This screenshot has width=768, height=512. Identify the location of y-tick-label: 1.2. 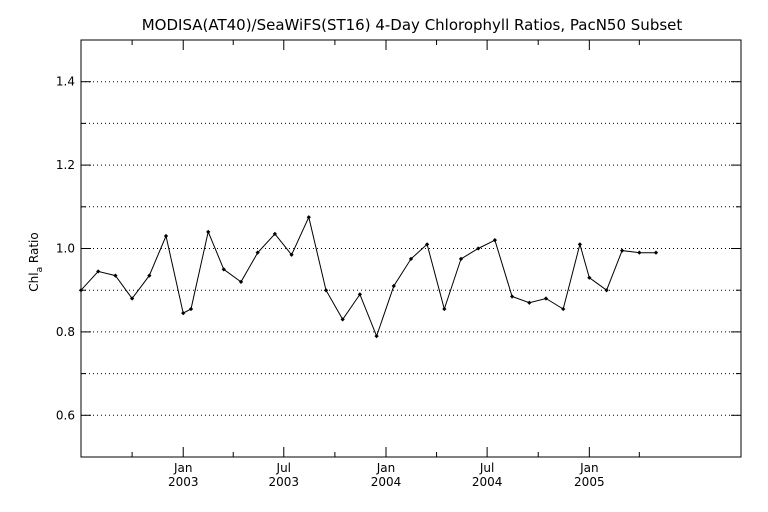
(65, 165).